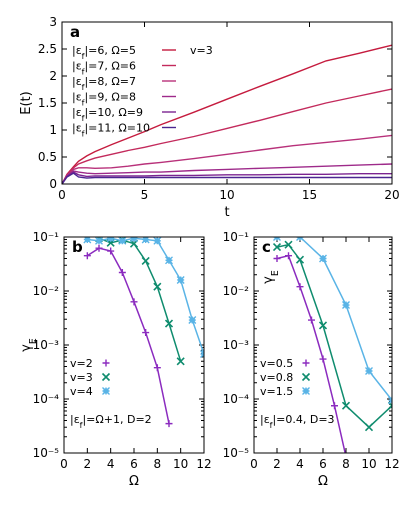 The height and width of the screenshot is (520, 415). What do you see at coordinates (53, 76) in the screenshot?
I see `y-tick-label: 2` at bounding box center [53, 76].